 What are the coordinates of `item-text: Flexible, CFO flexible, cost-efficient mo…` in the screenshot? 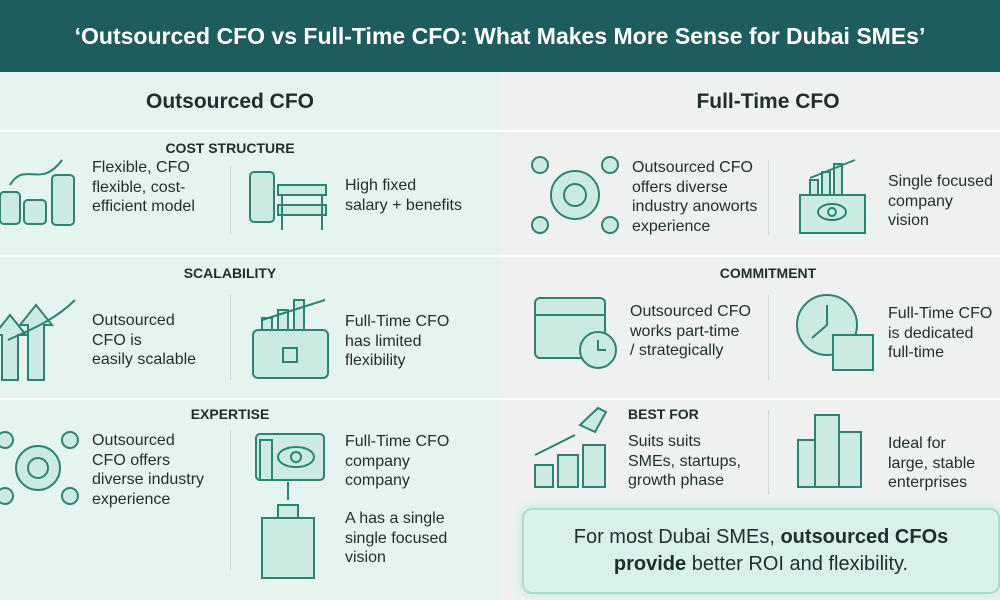 It's located at (143, 187).